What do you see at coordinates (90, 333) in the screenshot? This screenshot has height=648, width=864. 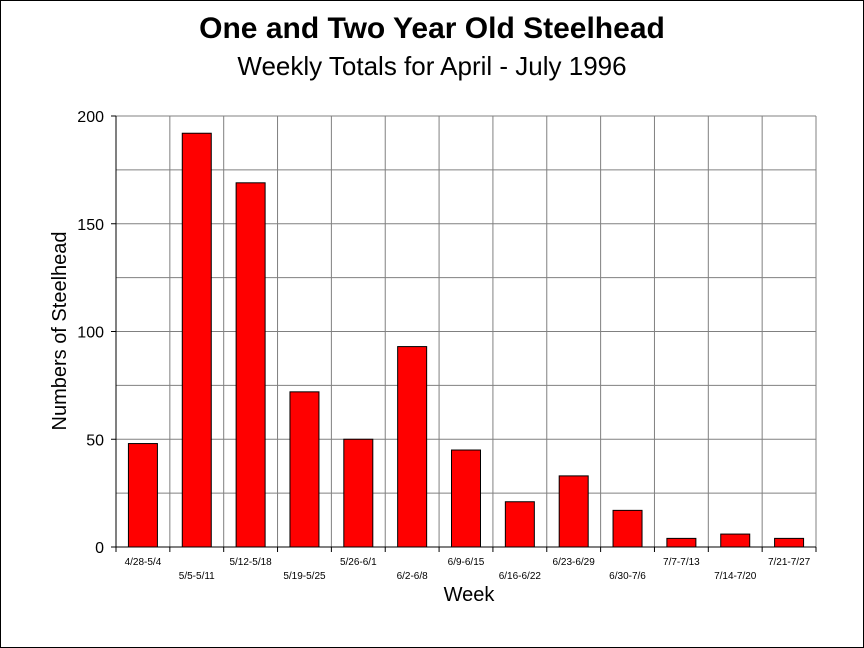 I see `y-tick-label-2: 100` at bounding box center [90, 333].